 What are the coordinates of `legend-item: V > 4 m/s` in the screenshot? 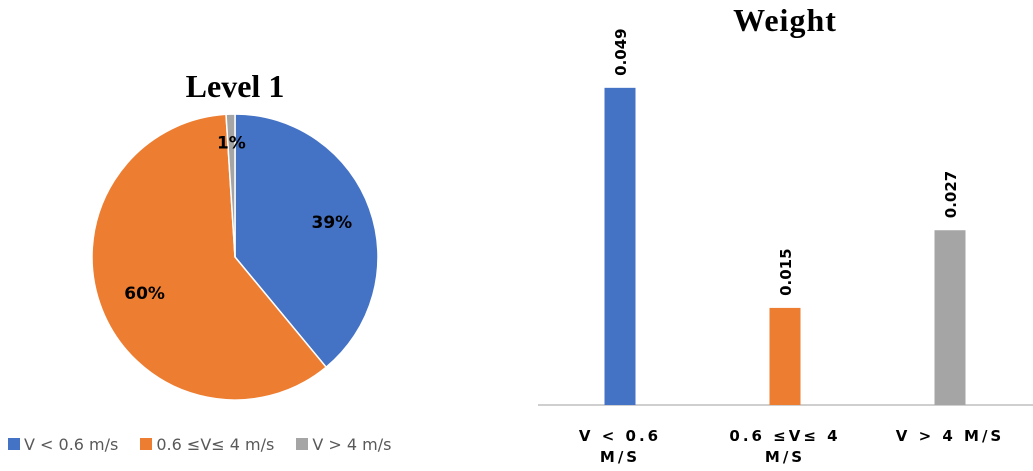 It's located at (343, 444).